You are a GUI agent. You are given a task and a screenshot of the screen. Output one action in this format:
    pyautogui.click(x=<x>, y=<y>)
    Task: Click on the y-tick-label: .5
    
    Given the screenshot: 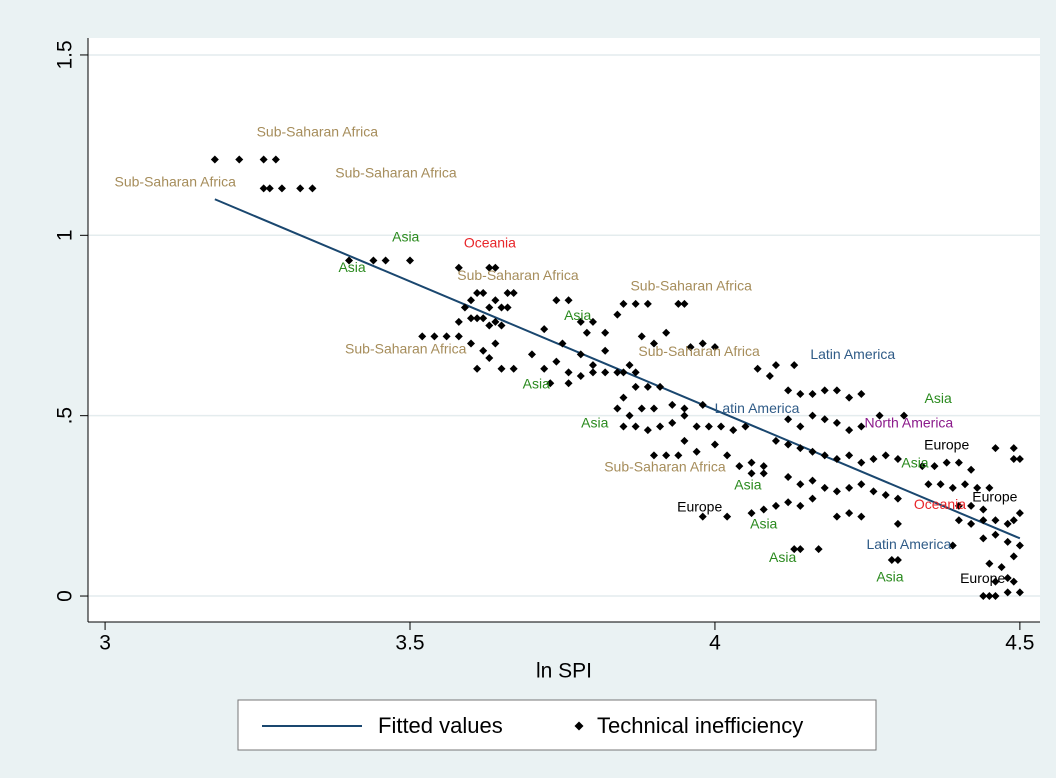 What is the action you would take?
    pyautogui.click(x=65, y=416)
    